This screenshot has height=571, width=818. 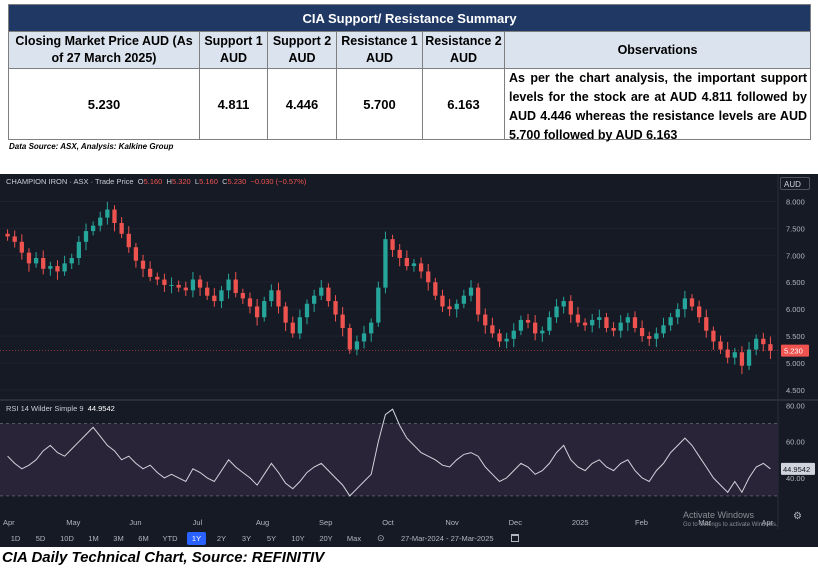 What do you see at coordinates (354, 538) in the screenshot?
I see `timeframe-max: Max` at bounding box center [354, 538].